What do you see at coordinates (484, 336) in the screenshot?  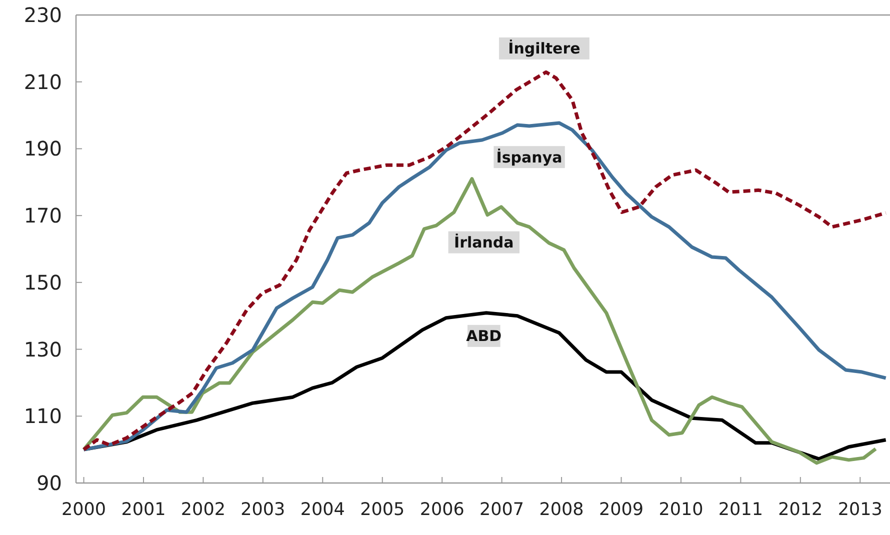 I see `series-label: ABD` at bounding box center [484, 336].